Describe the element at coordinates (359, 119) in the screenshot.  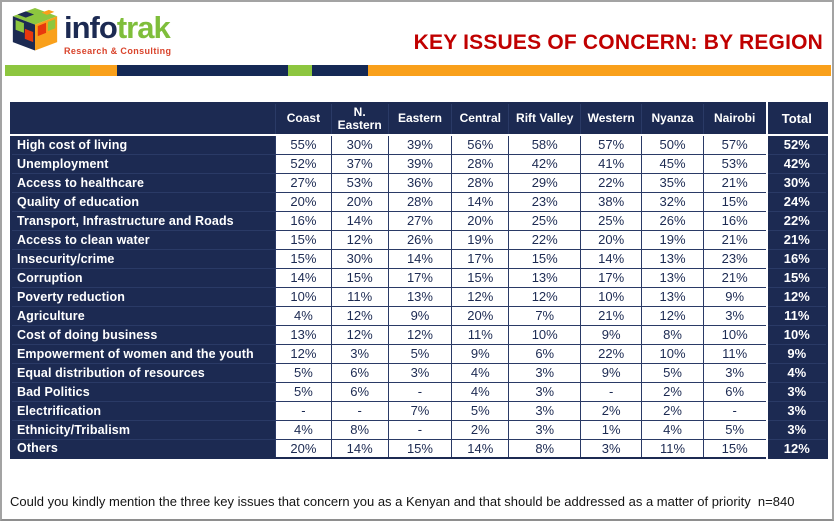
I see `column-header-2: N. Eastern` at that location.